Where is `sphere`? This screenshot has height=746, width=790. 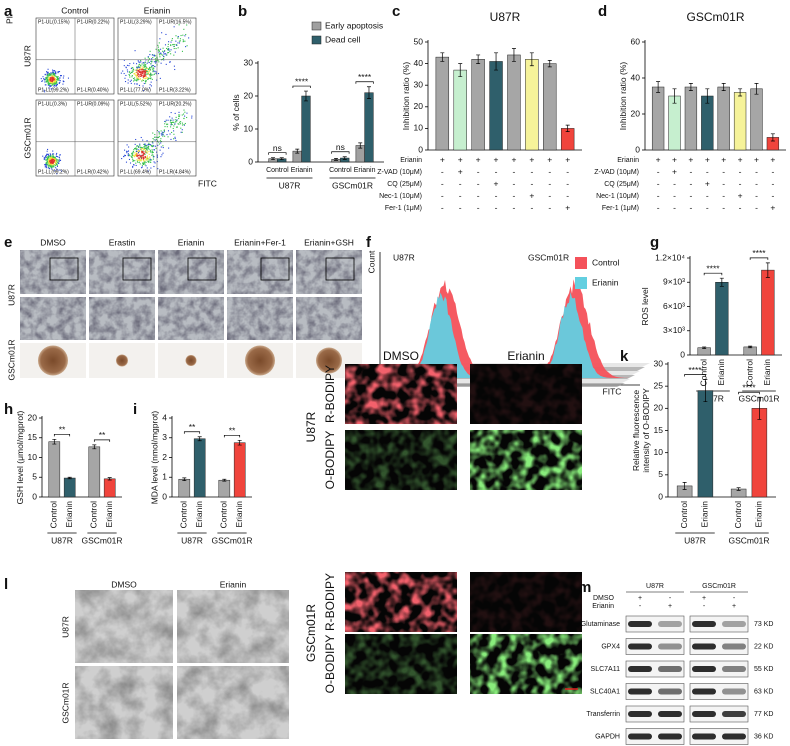 sphere is located at coordinates (191, 360).